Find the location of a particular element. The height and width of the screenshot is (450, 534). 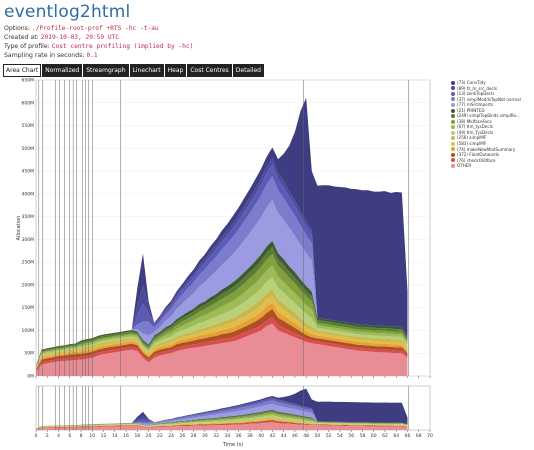

y-tick-label: 50M is located at coordinates (29, 354).